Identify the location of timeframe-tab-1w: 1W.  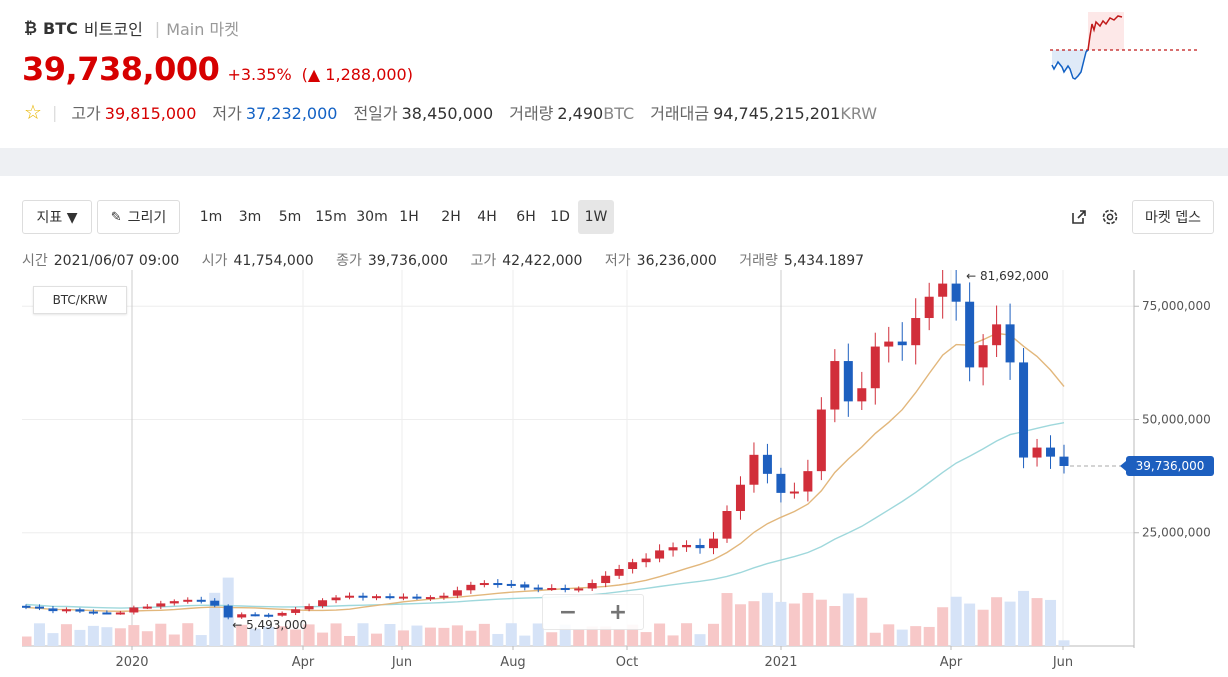
(596, 217).